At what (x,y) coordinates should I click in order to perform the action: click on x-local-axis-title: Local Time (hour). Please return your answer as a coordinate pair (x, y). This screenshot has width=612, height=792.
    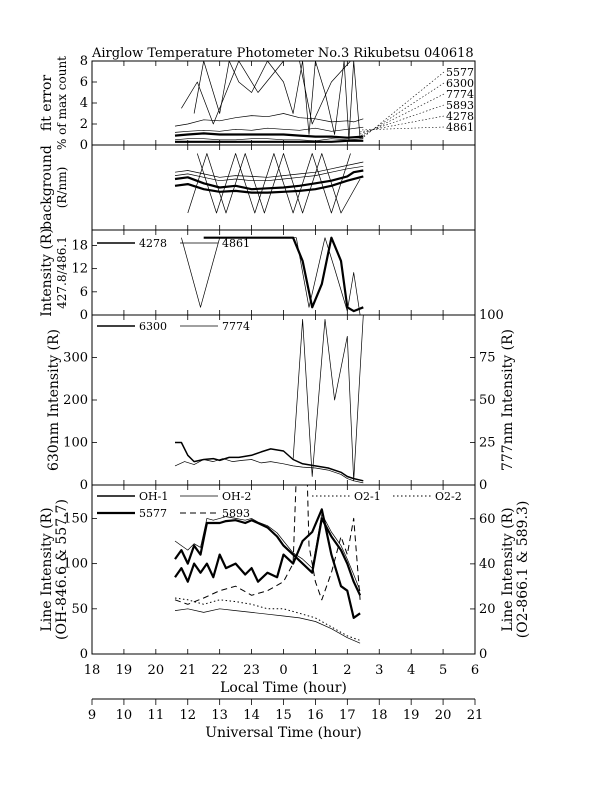
    Looking at the image, I should click on (283, 688).